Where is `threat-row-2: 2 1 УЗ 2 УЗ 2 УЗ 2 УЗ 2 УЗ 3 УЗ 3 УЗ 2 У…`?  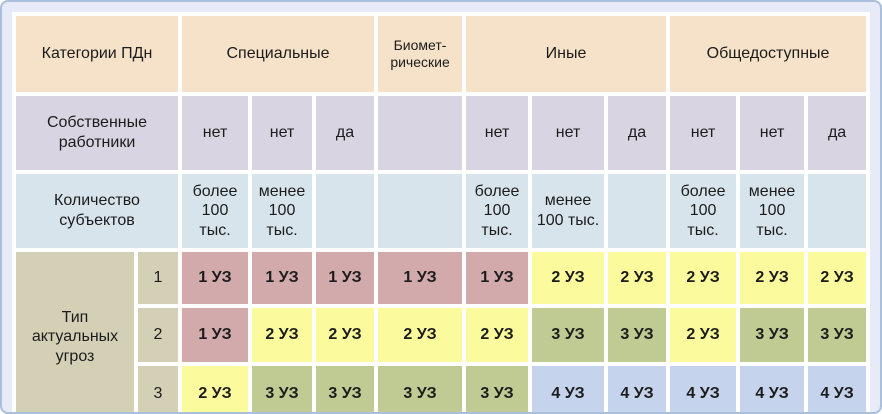 threat-row-2: 2 1 УЗ 2 УЗ 2 УЗ 2 УЗ 2 УЗ 3 УЗ 3 УЗ 2 У… is located at coordinates (441, 335).